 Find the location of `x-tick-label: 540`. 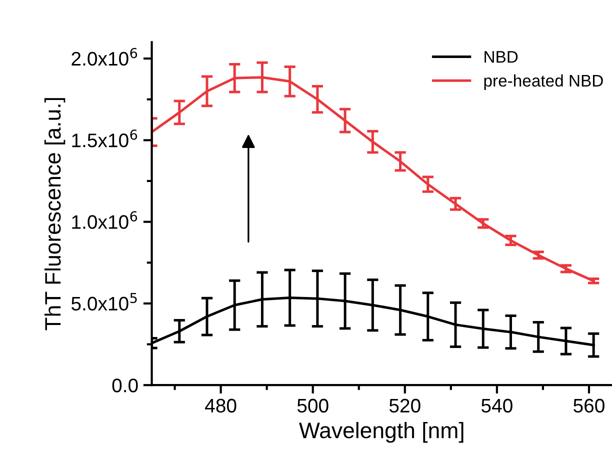

x-tick-label: 540 is located at coordinates (497, 405).